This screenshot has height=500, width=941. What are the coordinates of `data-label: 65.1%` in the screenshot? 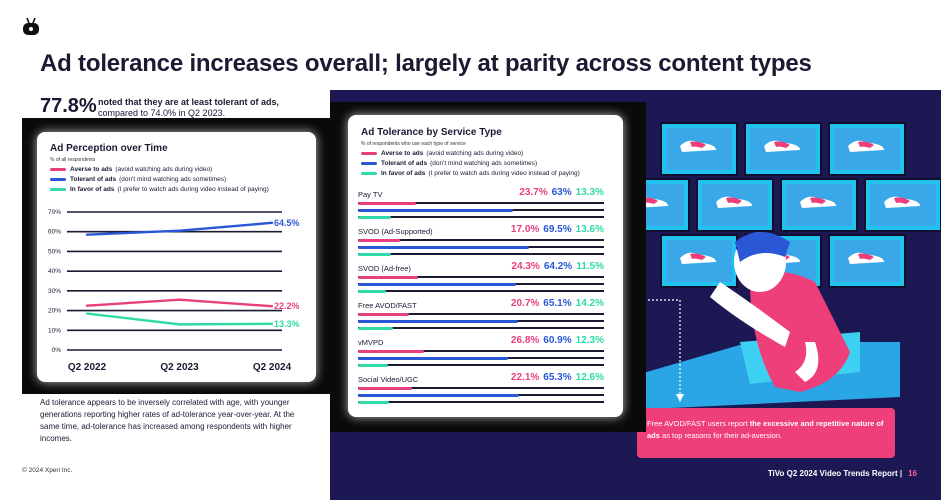 It's located at (557, 303).